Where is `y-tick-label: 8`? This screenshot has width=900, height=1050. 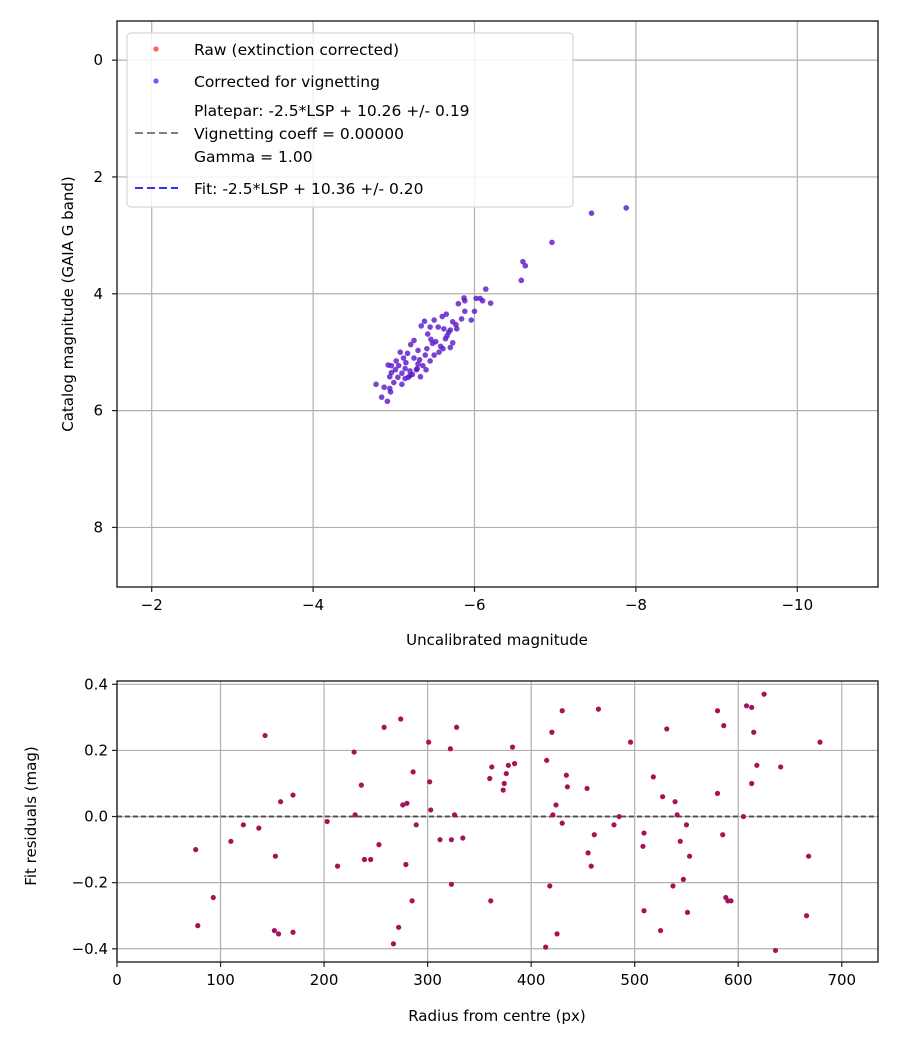 y-tick-label: 8 is located at coordinates (98, 527).